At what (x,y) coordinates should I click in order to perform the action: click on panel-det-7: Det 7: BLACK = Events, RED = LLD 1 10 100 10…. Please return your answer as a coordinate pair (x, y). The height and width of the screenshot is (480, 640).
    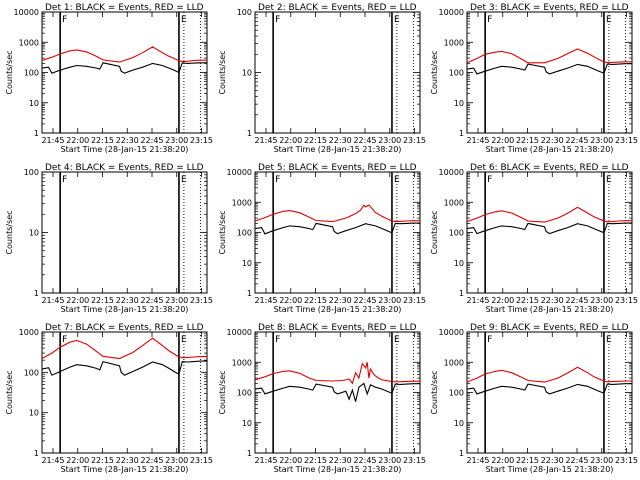
    Looking at the image, I should click on (109, 398).